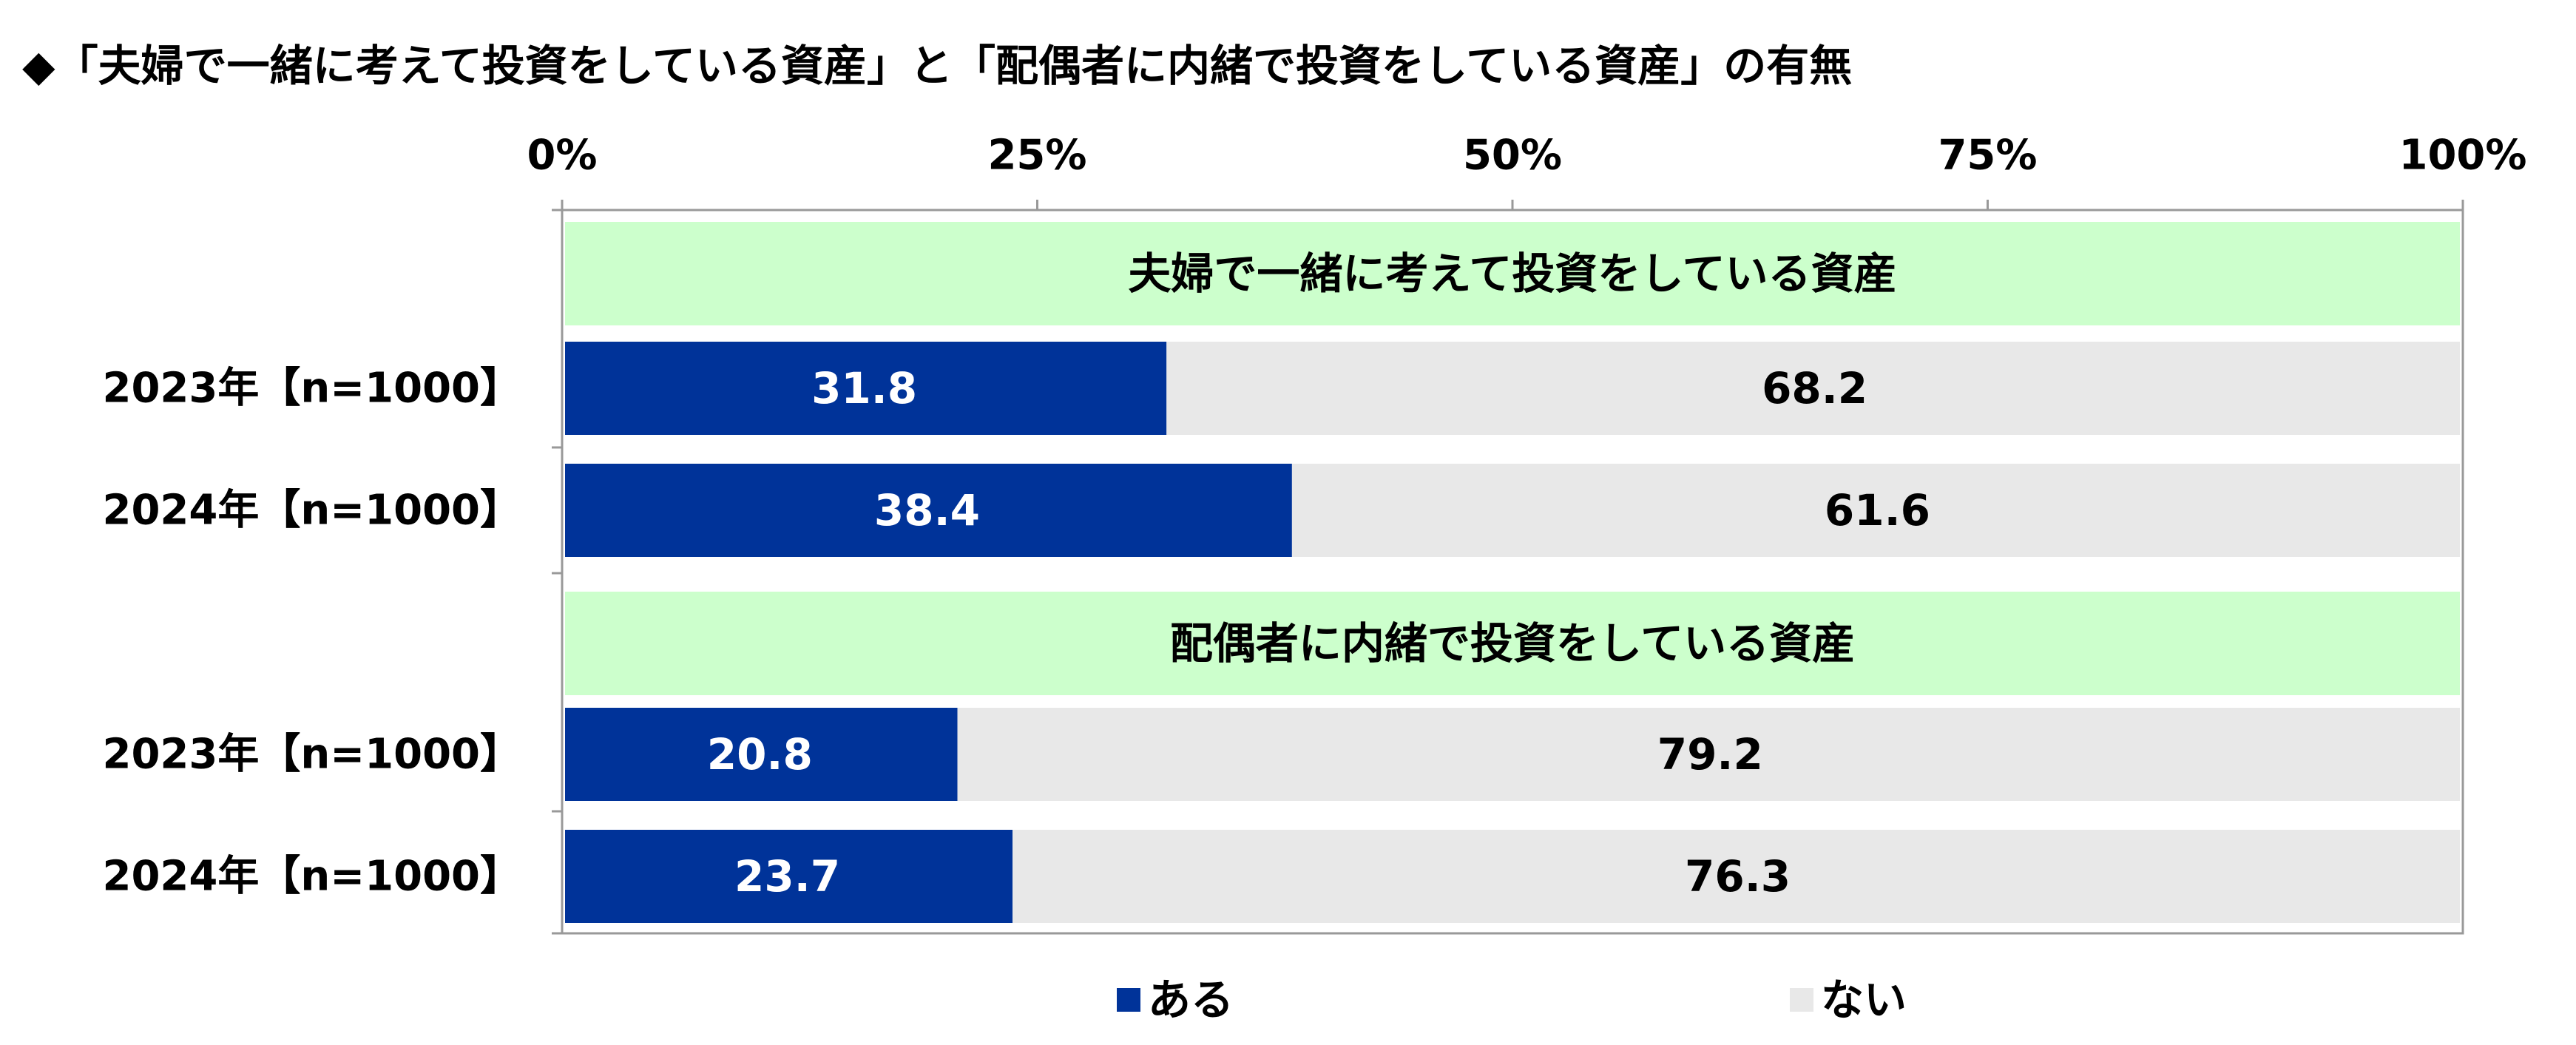  Describe the element at coordinates (1191, 1000) in the screenshot. I see `legend-label: ある` at that location.